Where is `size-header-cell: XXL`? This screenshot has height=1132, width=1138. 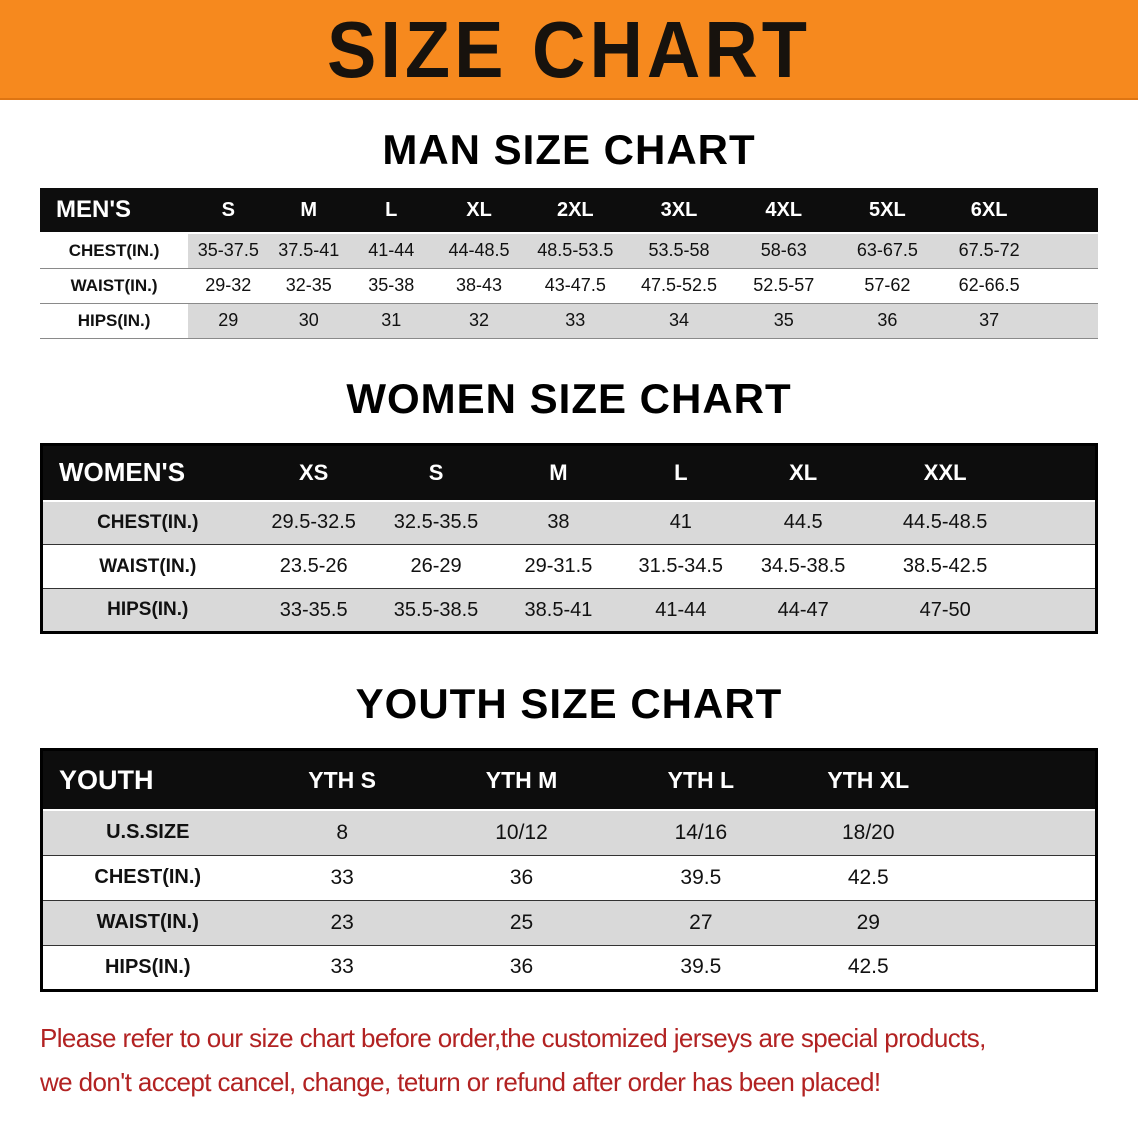
size-header-cell: XXL is located at coordinates (980, 472).